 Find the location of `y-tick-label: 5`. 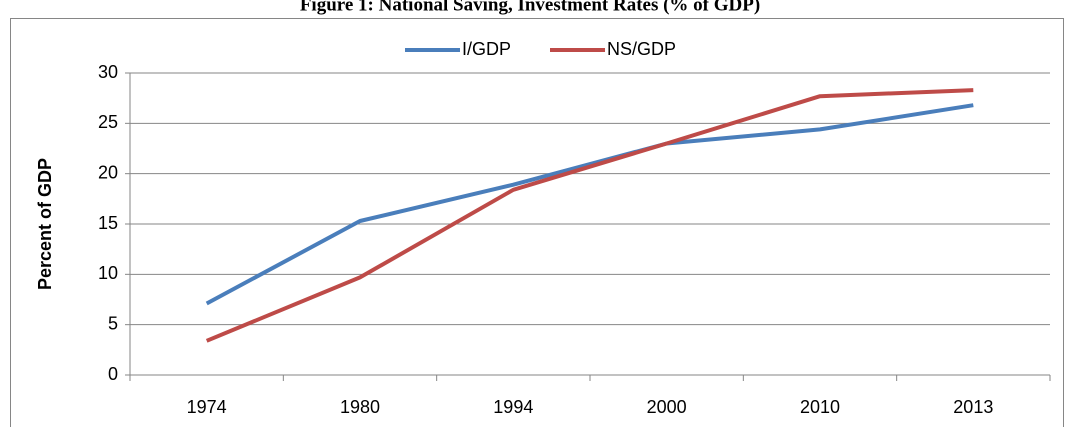

y-tick-label: 5 is located at coordinates (113, 323).